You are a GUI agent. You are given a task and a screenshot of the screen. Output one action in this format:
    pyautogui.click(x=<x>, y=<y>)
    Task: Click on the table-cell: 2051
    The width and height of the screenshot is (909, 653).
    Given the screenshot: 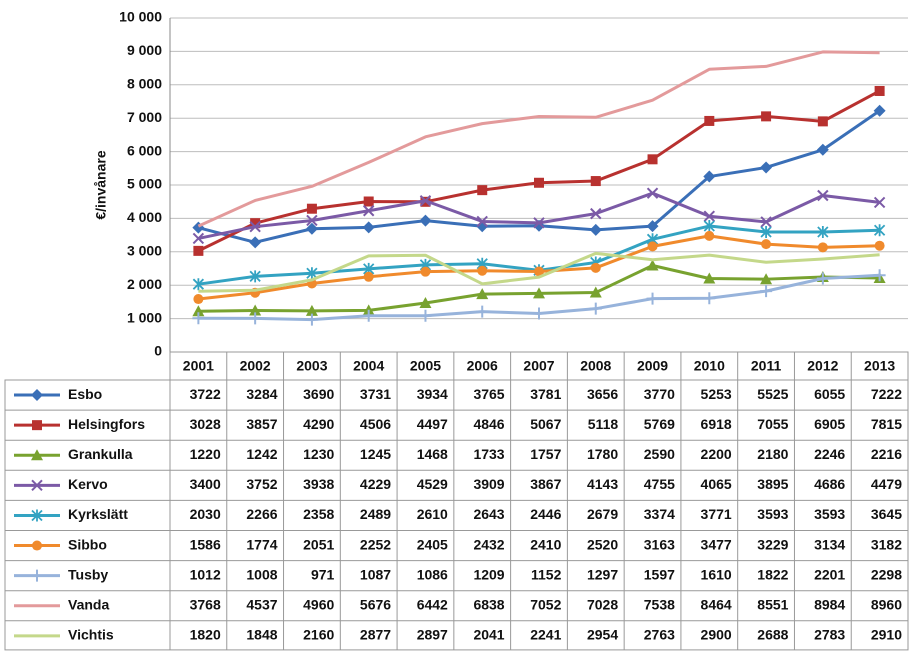 What is the action you would take?
    pyautogui.click(x=318, y=544)
    